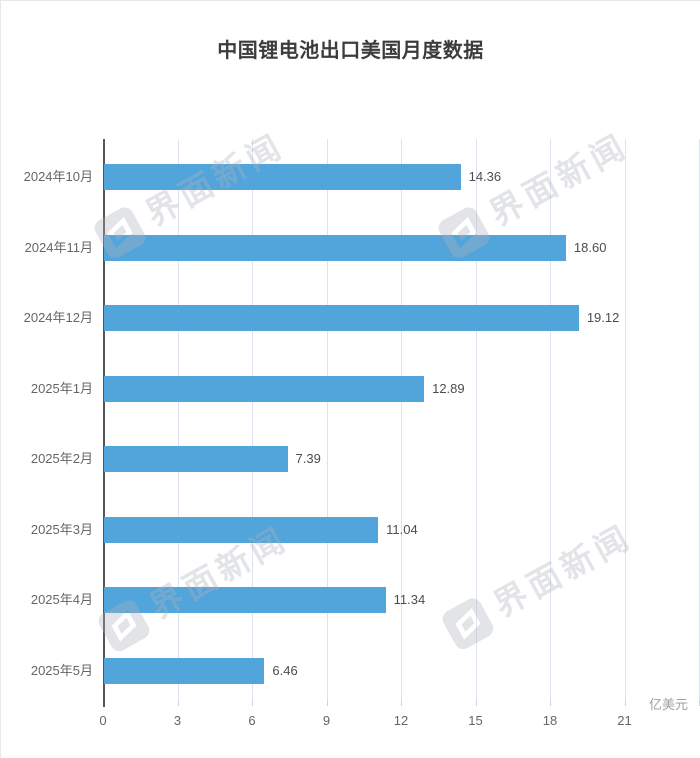 The image size is (700, 758). I want to click on x-tick-label: 15, so click(475, 720).